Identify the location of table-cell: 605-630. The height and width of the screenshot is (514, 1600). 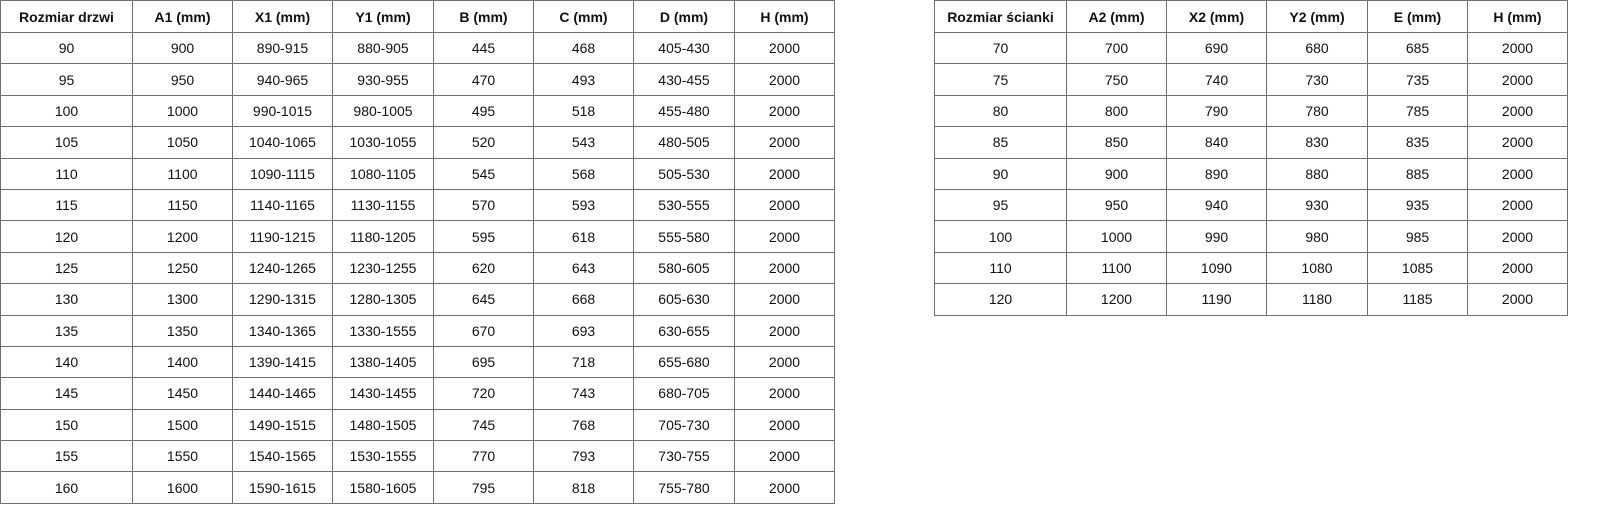
(684, 299).